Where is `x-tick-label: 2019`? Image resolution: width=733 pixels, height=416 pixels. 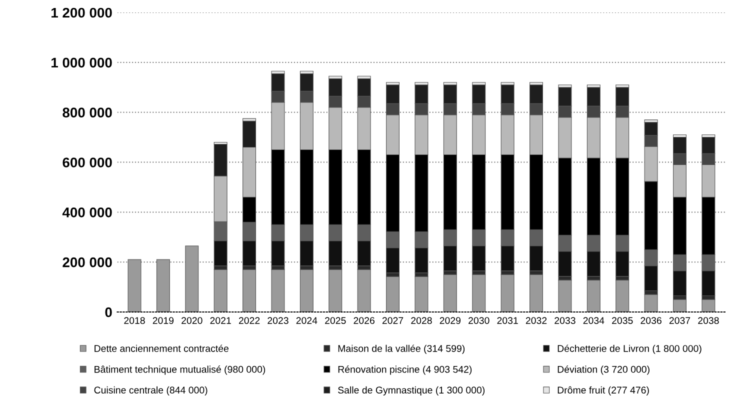 x-tick-label: 2019 is located at coordinates (163, 320).